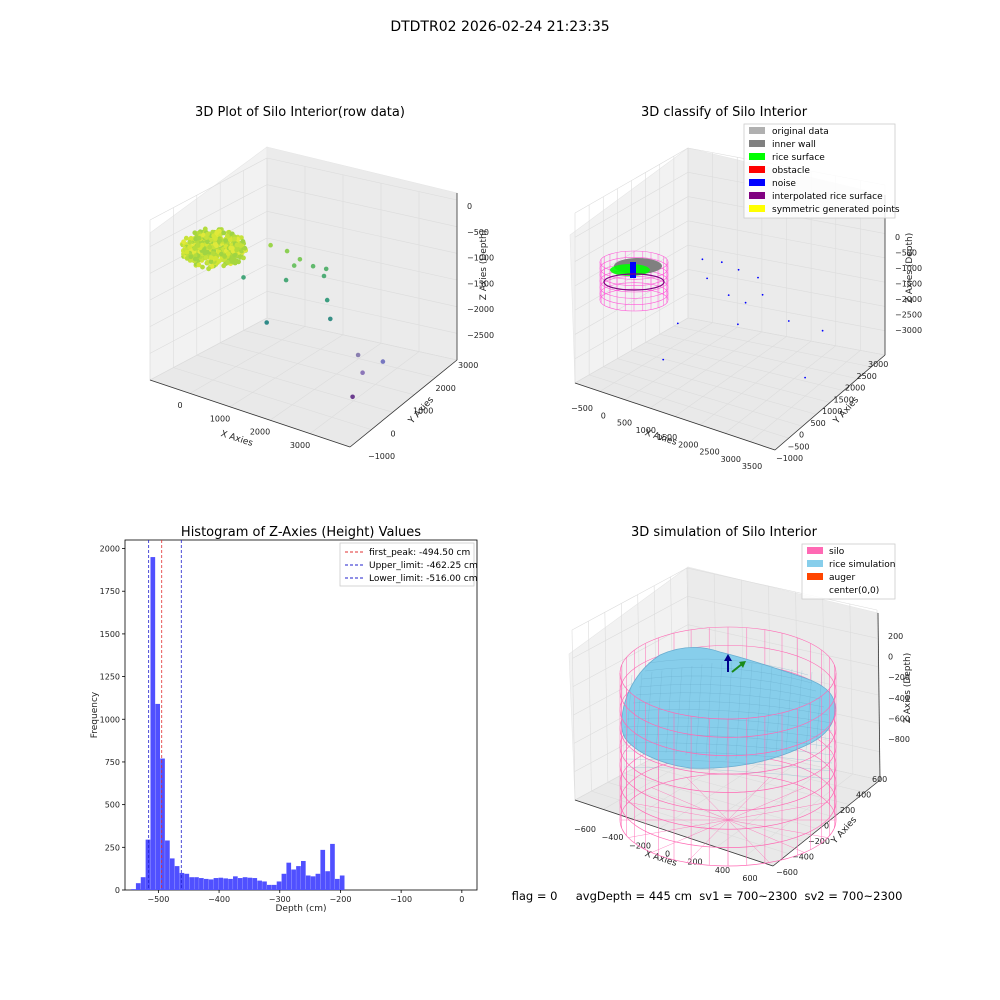 This screenshot has height=1000, width=1000. Describe the element at coordinates (784, 184) in the screenshot. I see `legend-label: noise` at that location.